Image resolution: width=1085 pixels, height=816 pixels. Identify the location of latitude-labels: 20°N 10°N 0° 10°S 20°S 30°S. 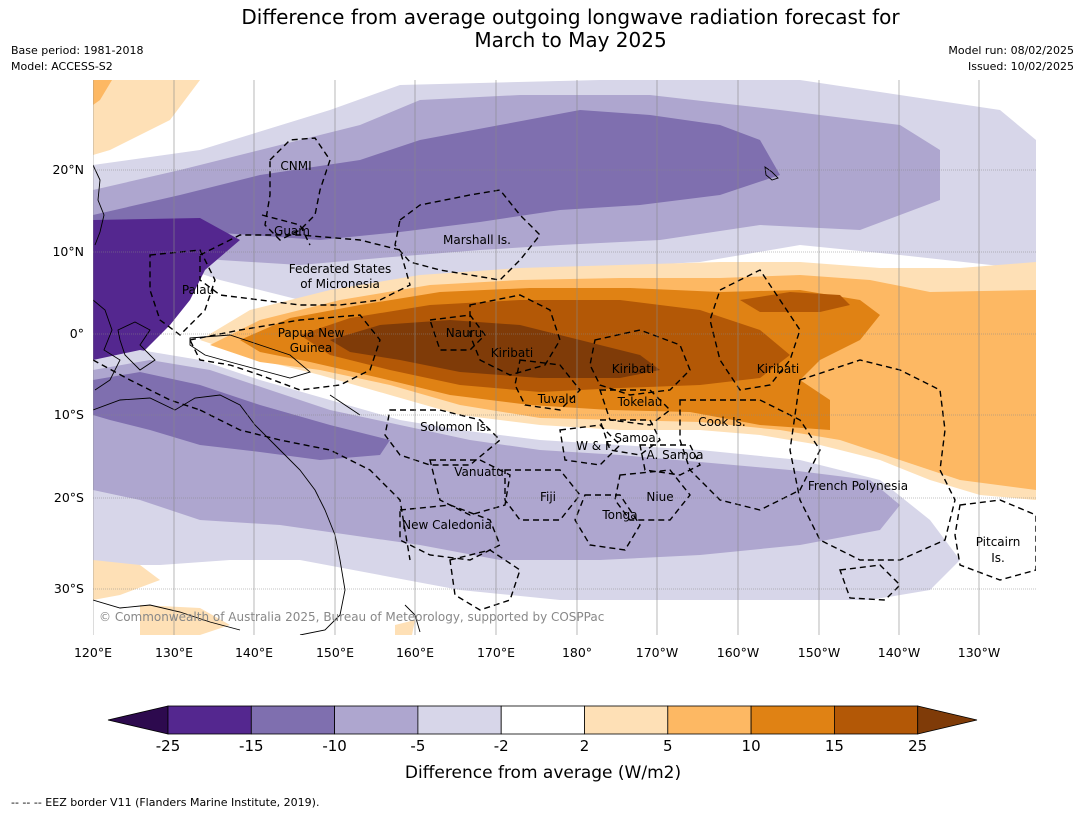
(68, 379).